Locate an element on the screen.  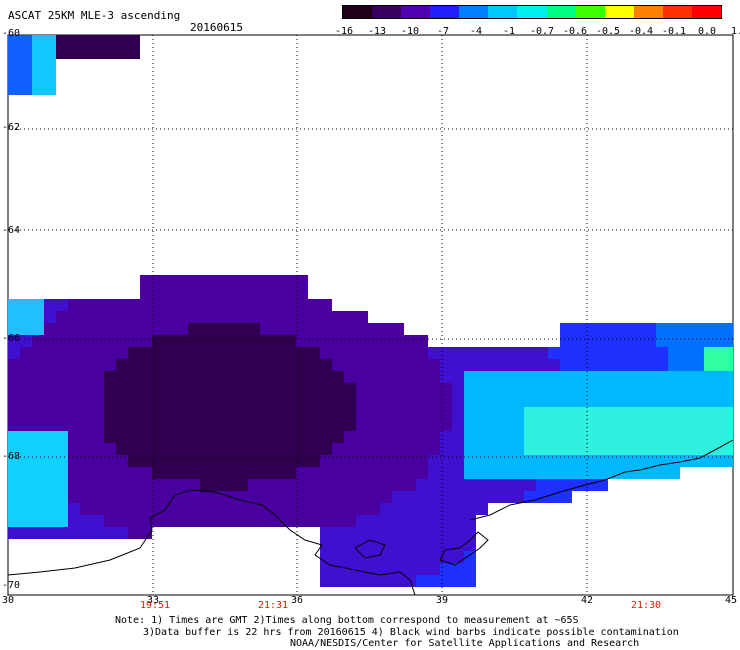
colorbar-label: -0.7 is located at coordinates (542, 31).